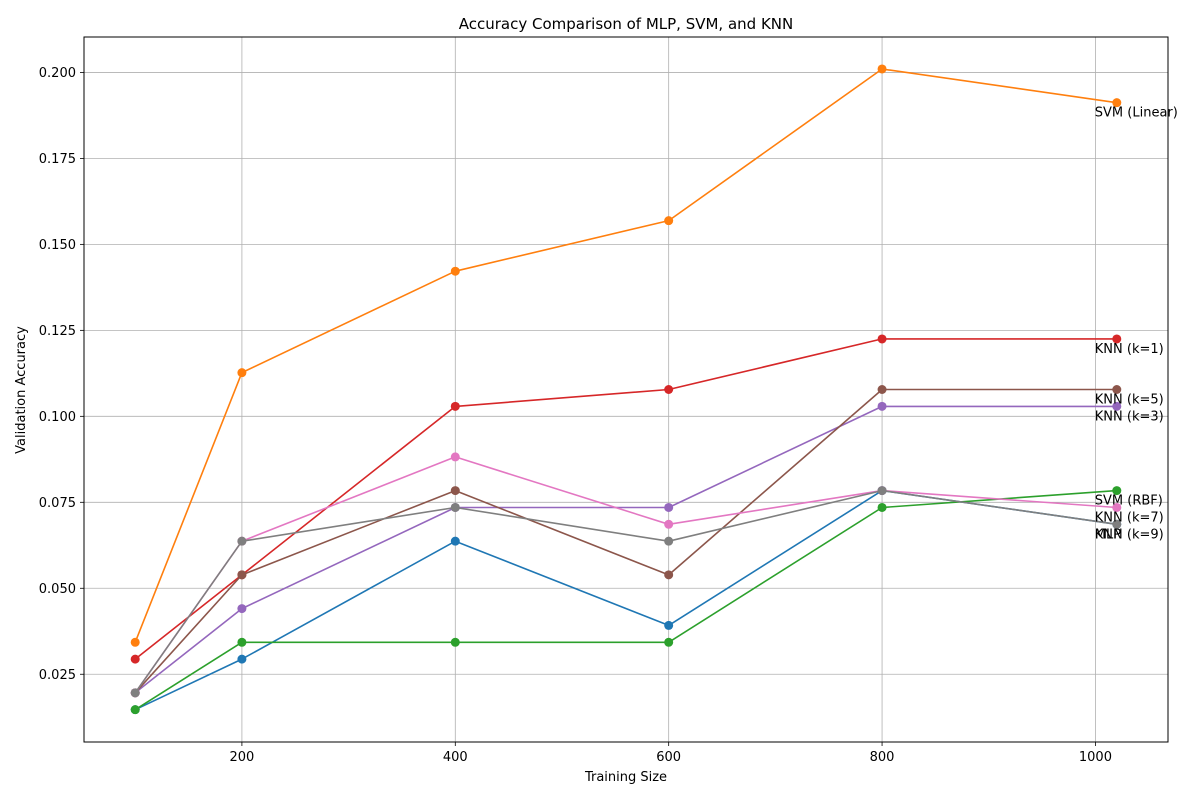 The height and width of the screenshot is (800, 1200). I want to click on y-tick-label: 0.125, so click(57, 331).